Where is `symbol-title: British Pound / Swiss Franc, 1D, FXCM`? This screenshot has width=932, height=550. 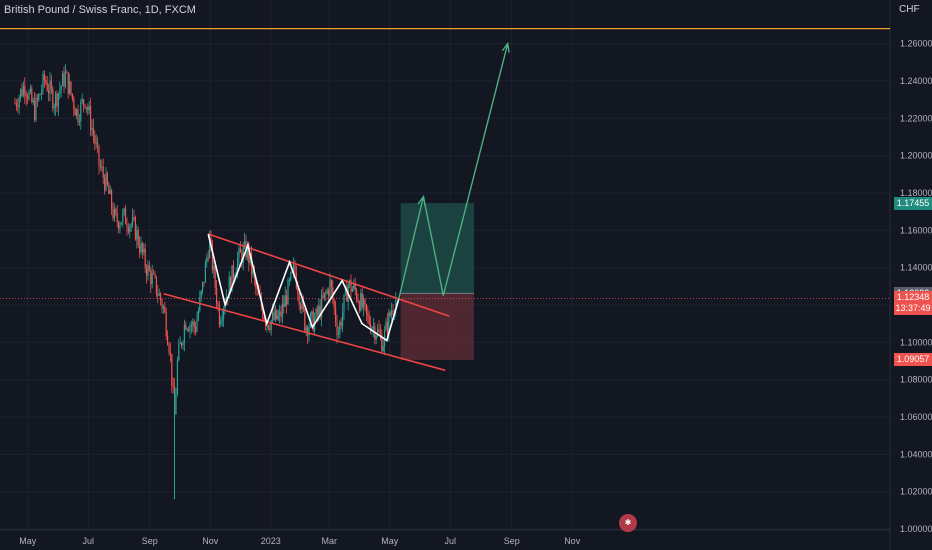 symbol-title: British Pound / Swiss Franc, 1D, FXCM is located at coordinates (100, 10).